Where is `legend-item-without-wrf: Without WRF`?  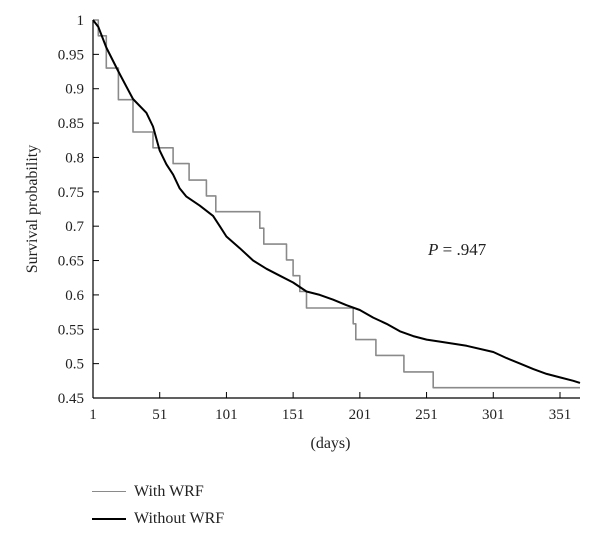
legend-item-without-wrf: Without WRF is located at coordinates (158, 518).